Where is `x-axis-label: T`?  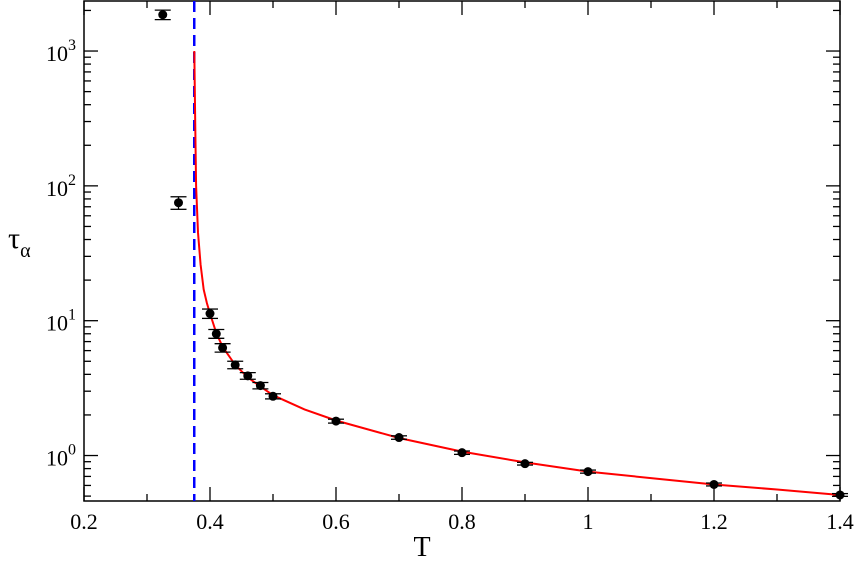
x-axis-label: T is located at coordinates (421, 547).